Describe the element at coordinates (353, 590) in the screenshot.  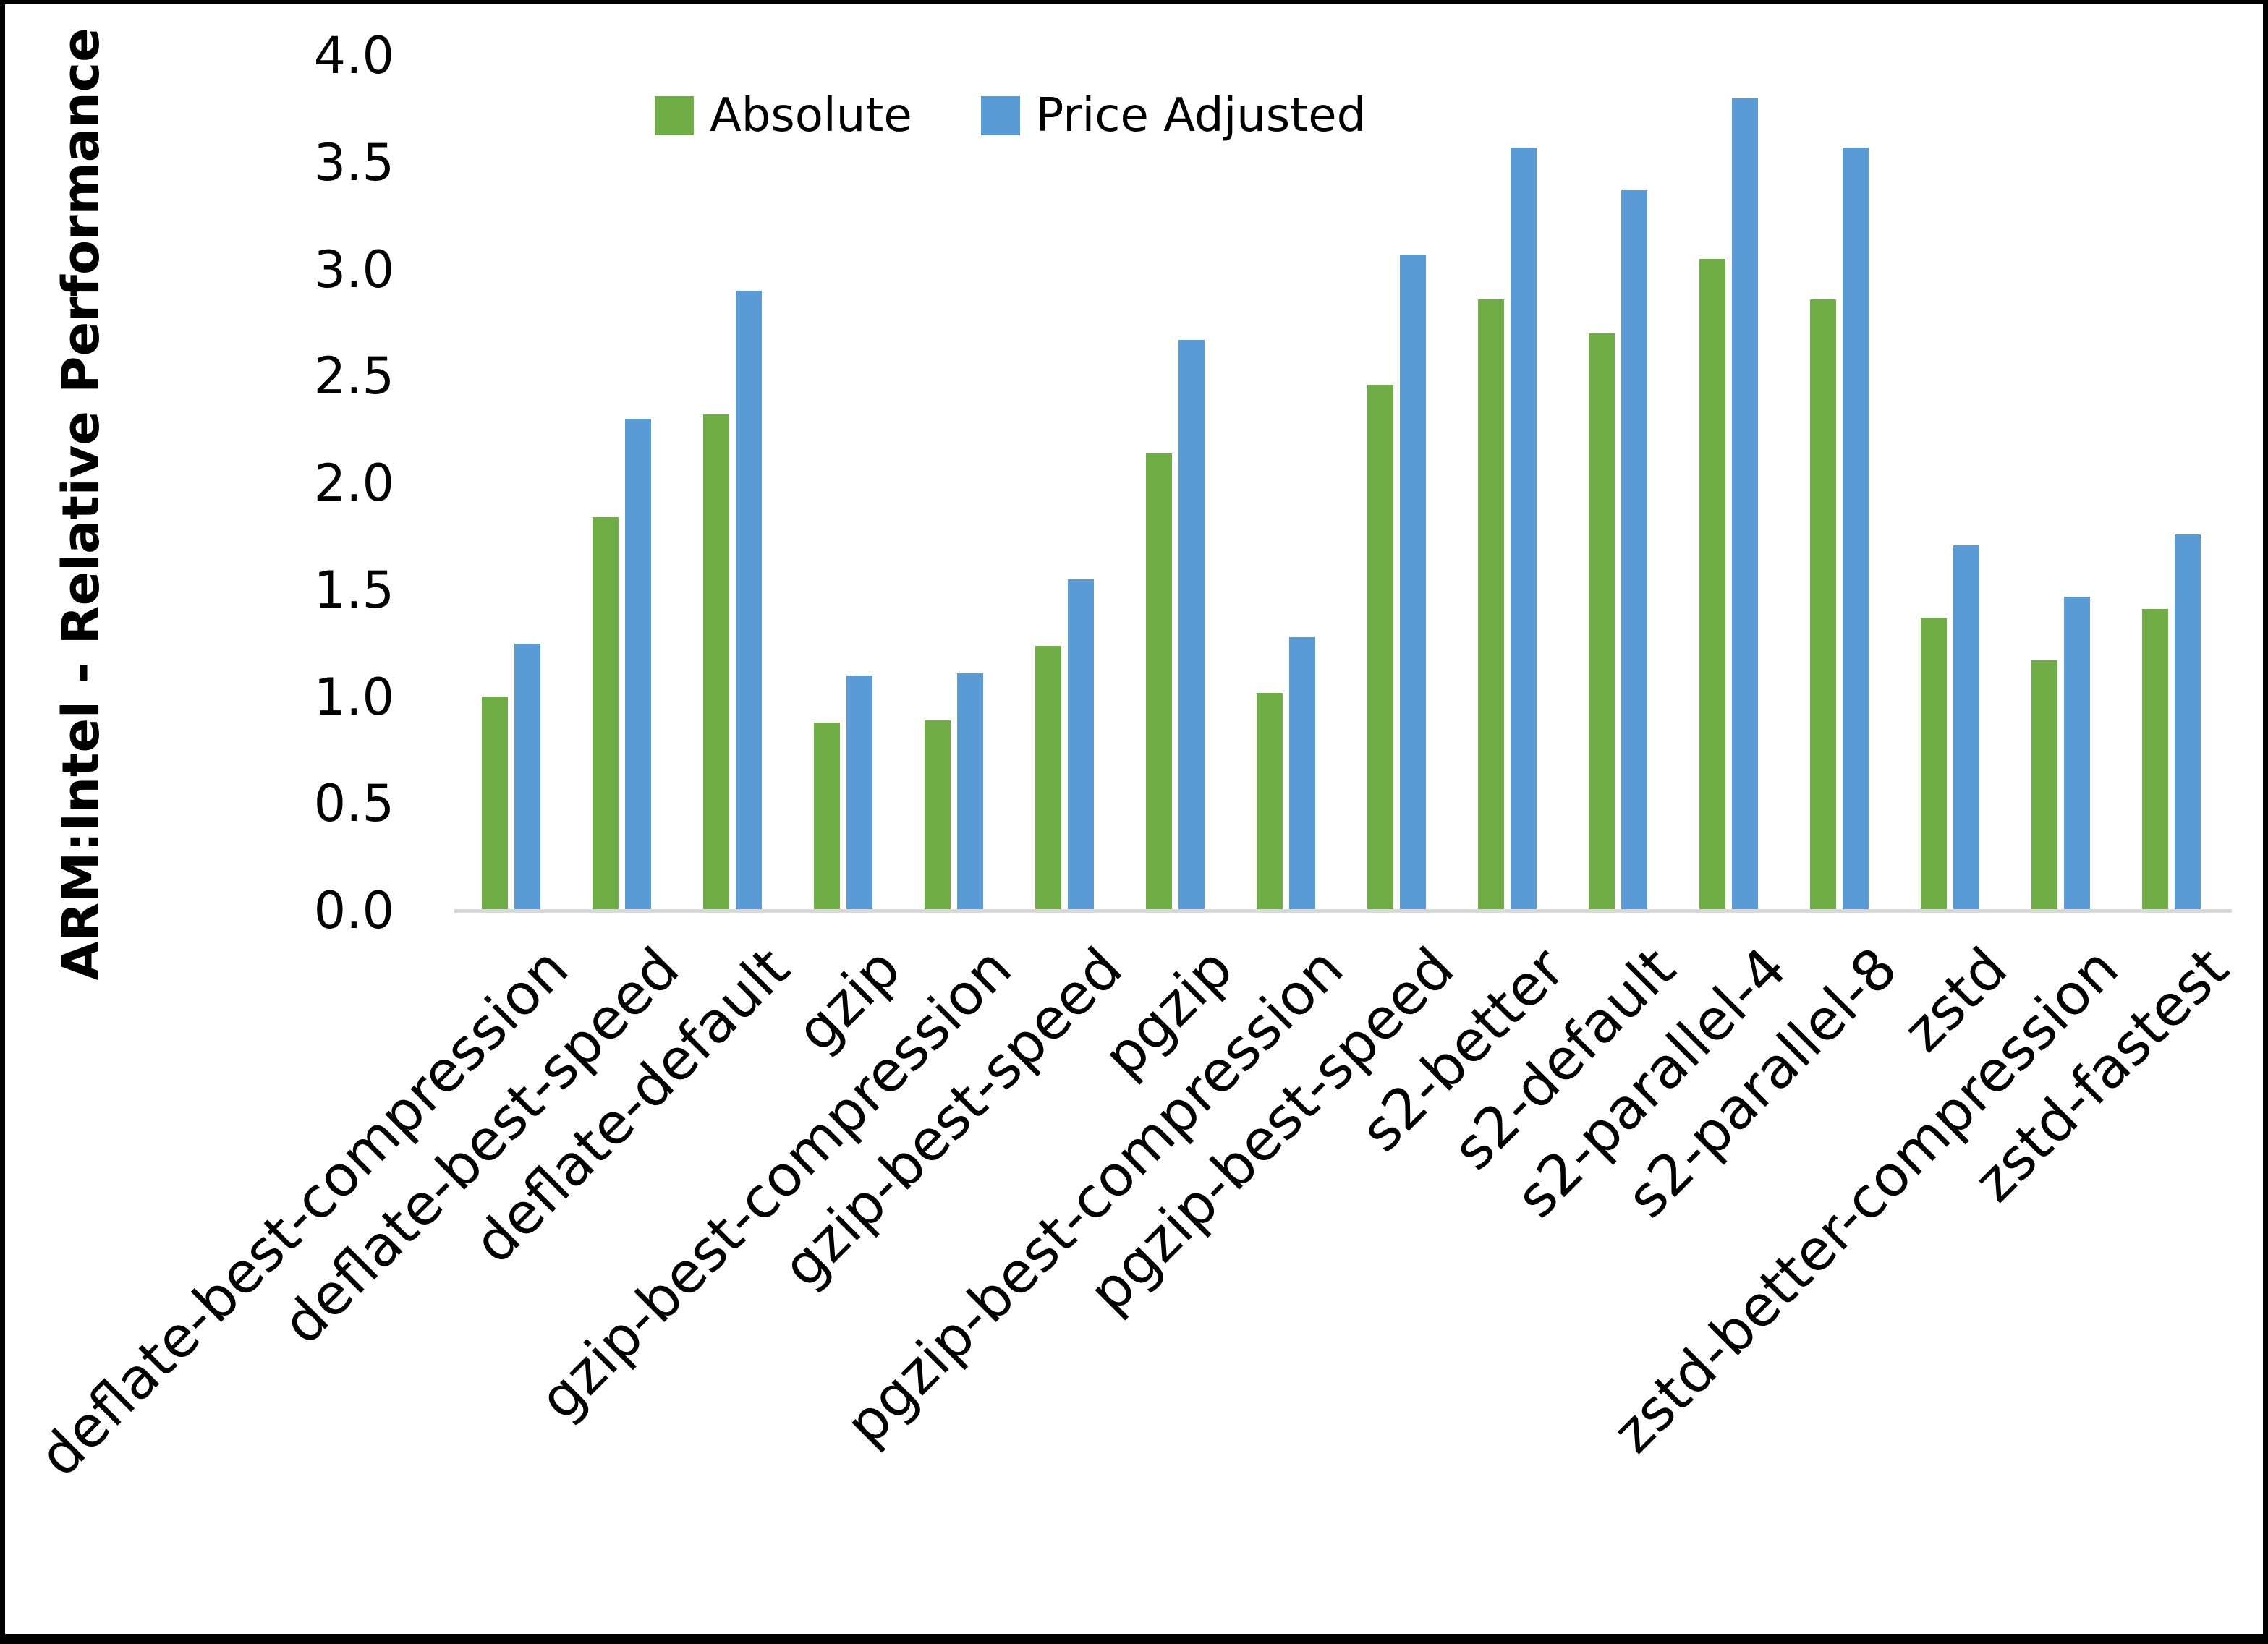
I see `y-tick-label: 1.5` at that location.